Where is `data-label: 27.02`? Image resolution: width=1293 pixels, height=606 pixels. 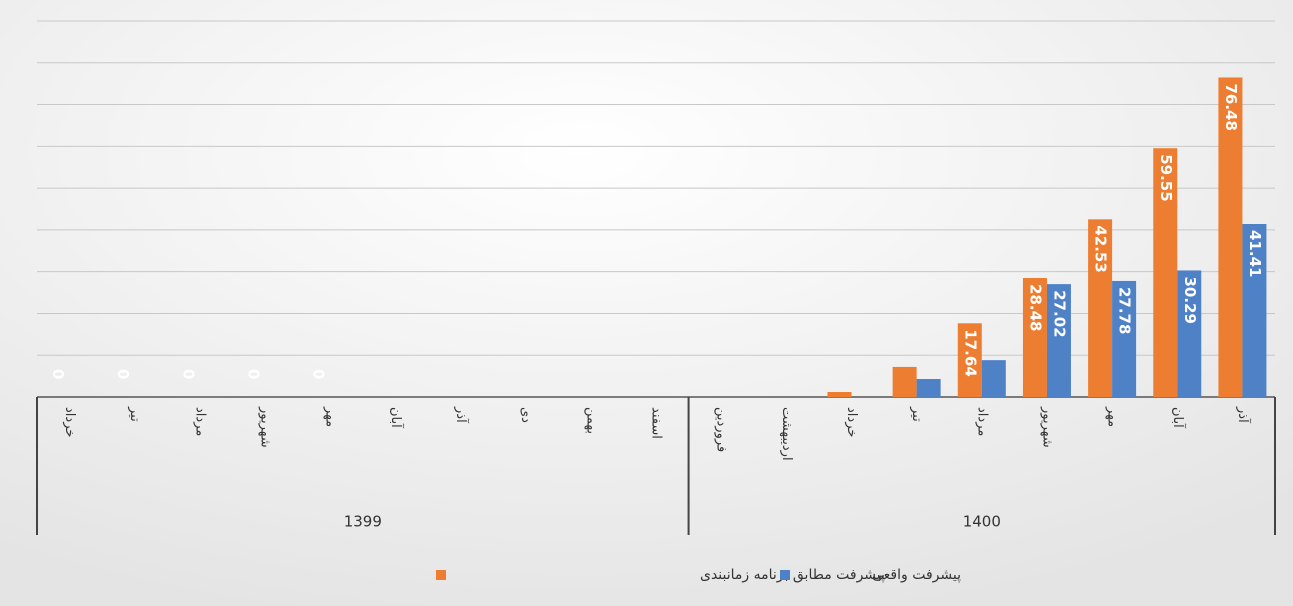 data-label: 27.02 is located at coordinates (1059, 313).